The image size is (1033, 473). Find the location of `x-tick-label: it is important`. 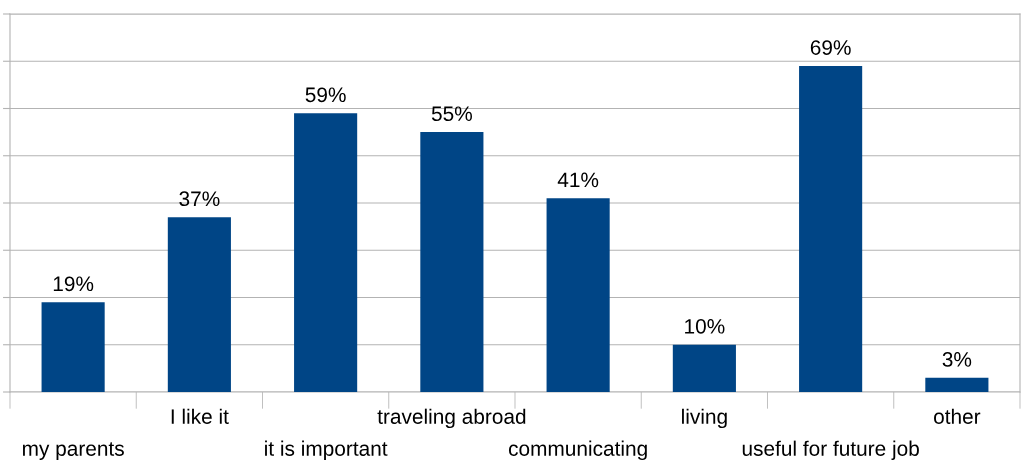

x-tick-label: it is important is located at coordinates (326, 450).